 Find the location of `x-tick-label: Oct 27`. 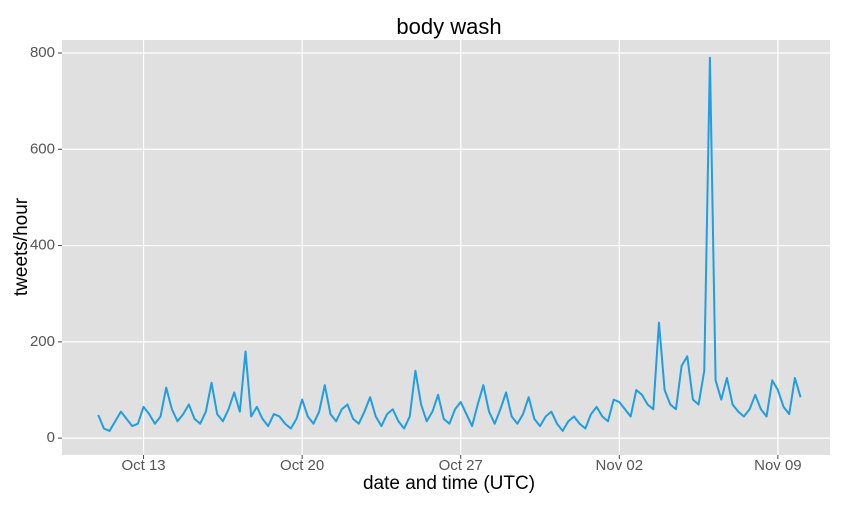

x-tick-label: Oct 27 is located at coordinates (461, 465).